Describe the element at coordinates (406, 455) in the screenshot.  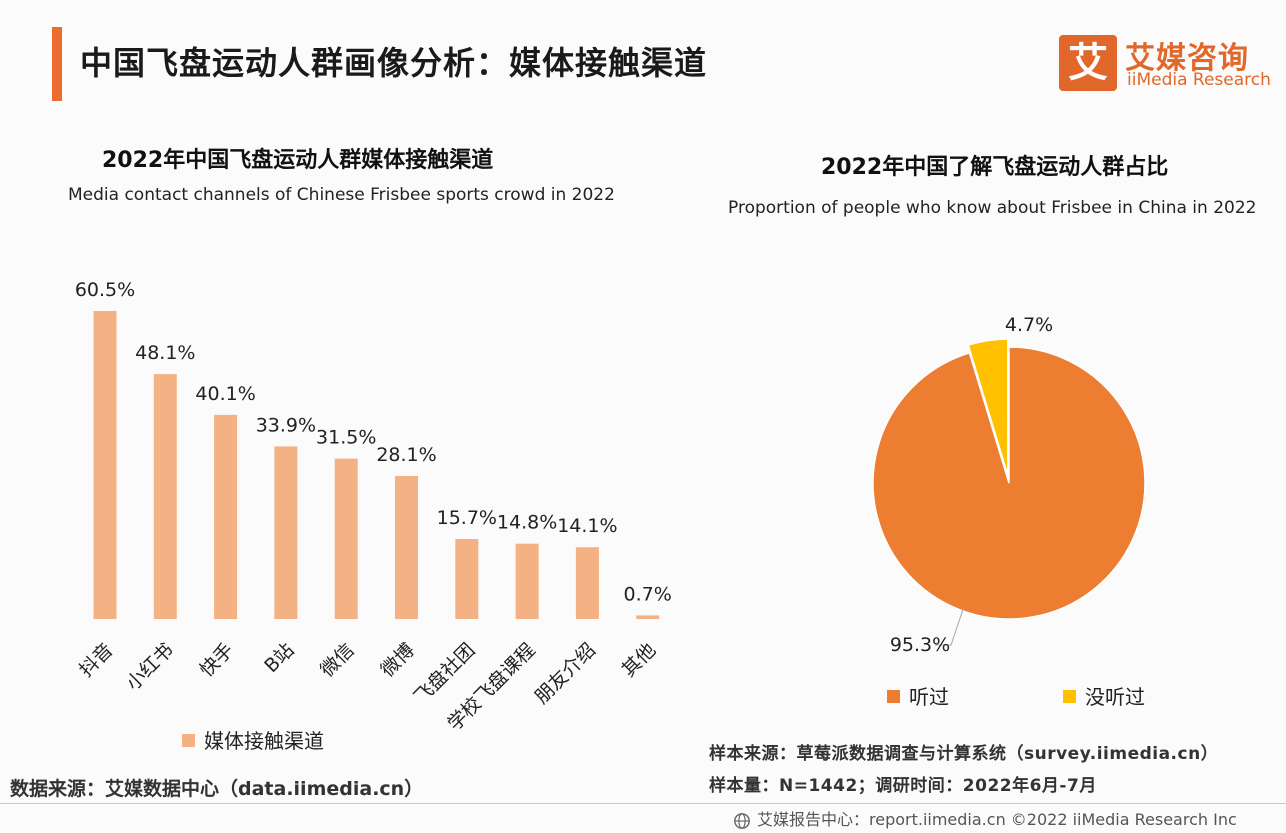
I see `bar-value-label: 28.1%` at that location.